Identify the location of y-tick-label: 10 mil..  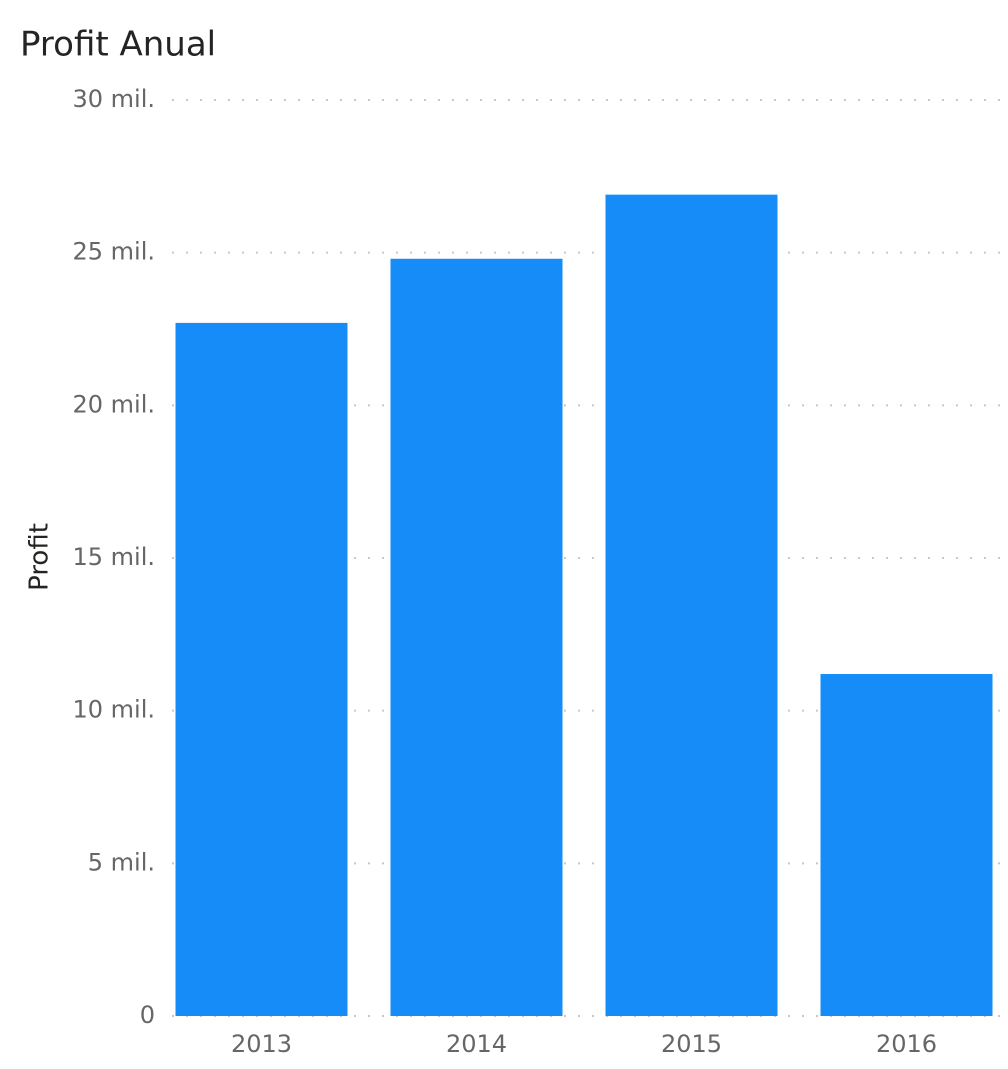
(113, 710).